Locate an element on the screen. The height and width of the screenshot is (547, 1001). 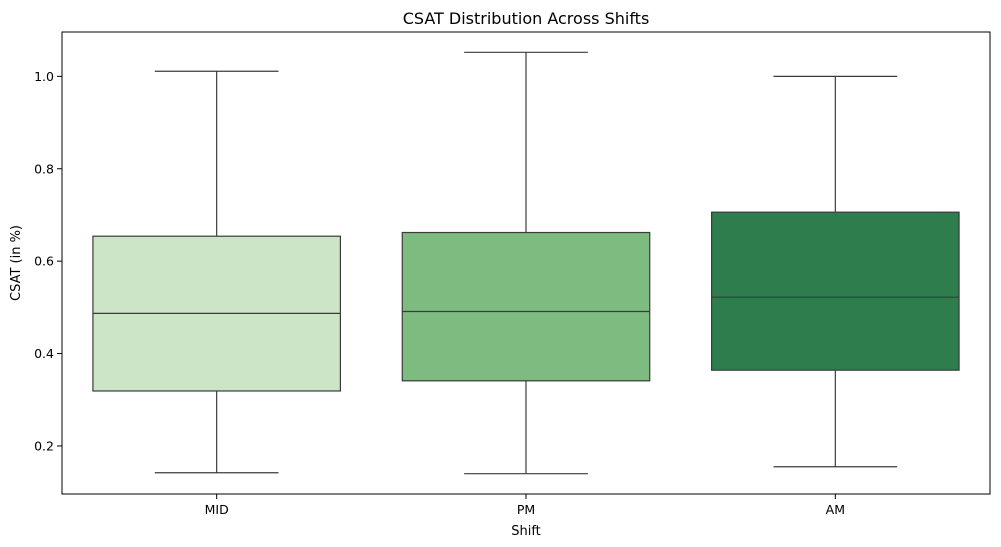
x-tick-label: AM is located at coordinates (835, 509).